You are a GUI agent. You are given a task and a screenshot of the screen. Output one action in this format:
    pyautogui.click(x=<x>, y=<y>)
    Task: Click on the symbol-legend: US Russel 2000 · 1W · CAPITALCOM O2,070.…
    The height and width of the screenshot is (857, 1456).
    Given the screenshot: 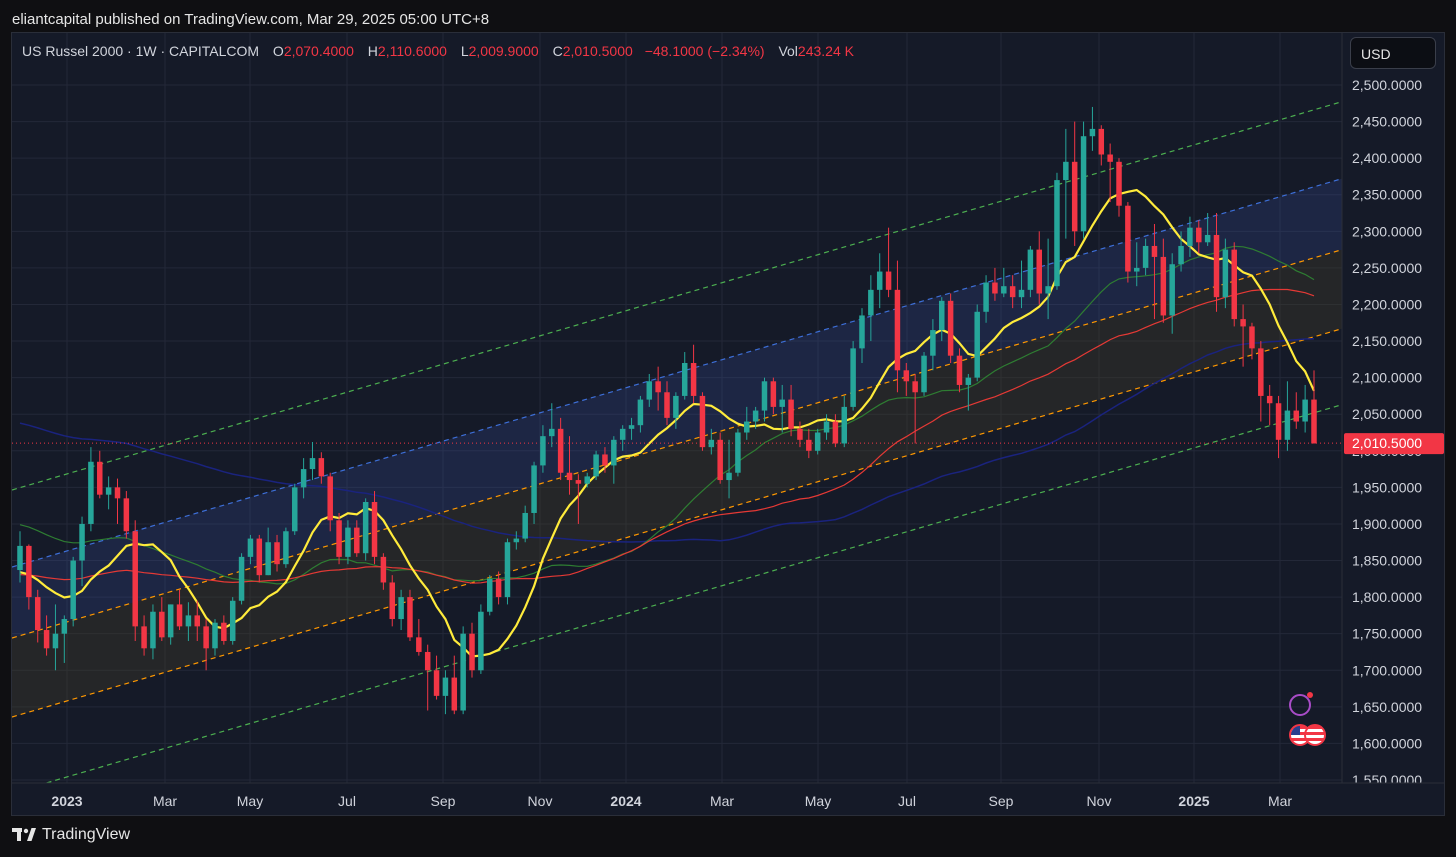 What is the action you would take?
    pyautogui.click(x=438, y=51)
    